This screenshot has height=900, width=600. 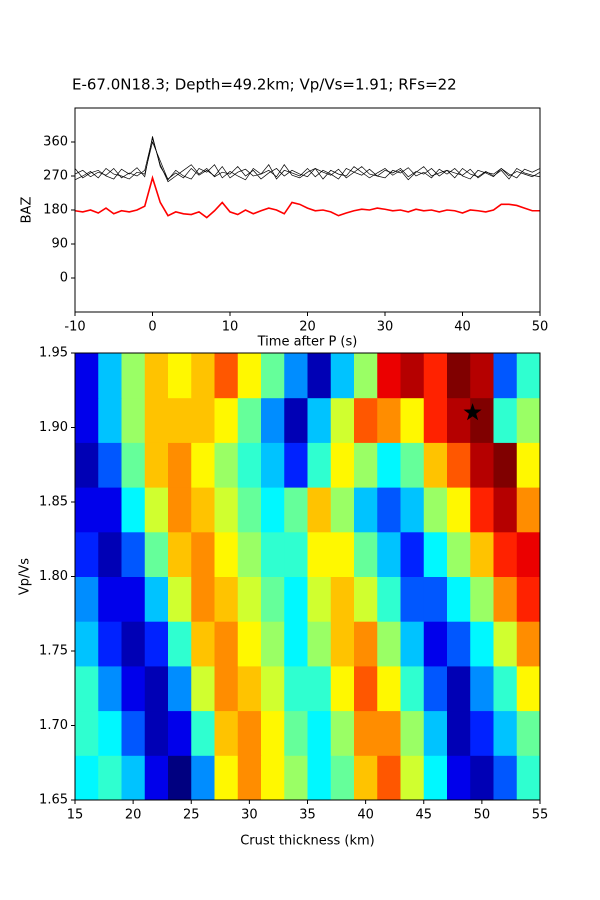 I want to click on x-tick-label: 20, so click(x=133, y=815).